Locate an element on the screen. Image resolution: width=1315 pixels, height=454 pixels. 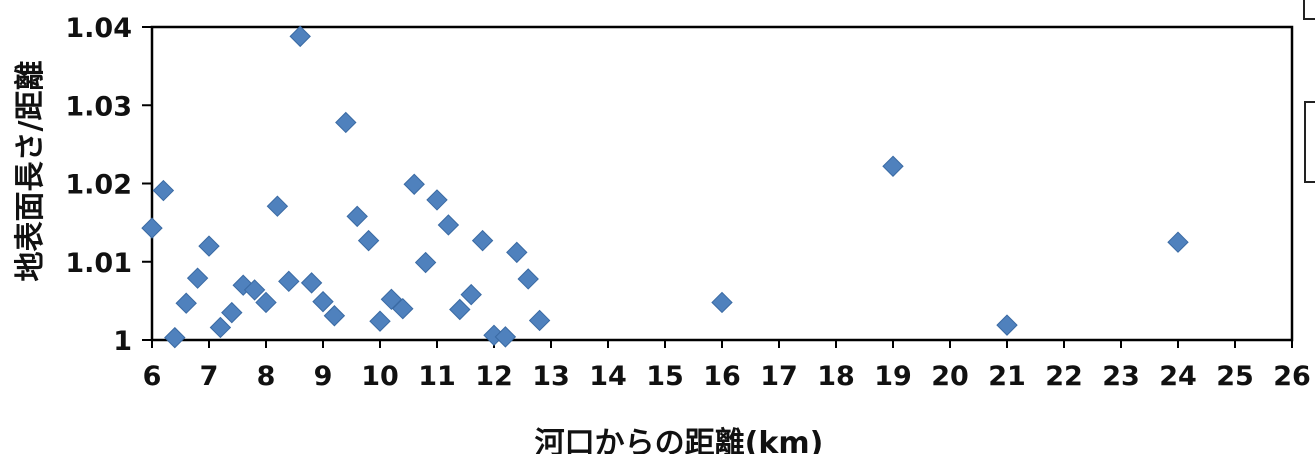
x-tick-label: 21 is located at coordinates (1007, 376).